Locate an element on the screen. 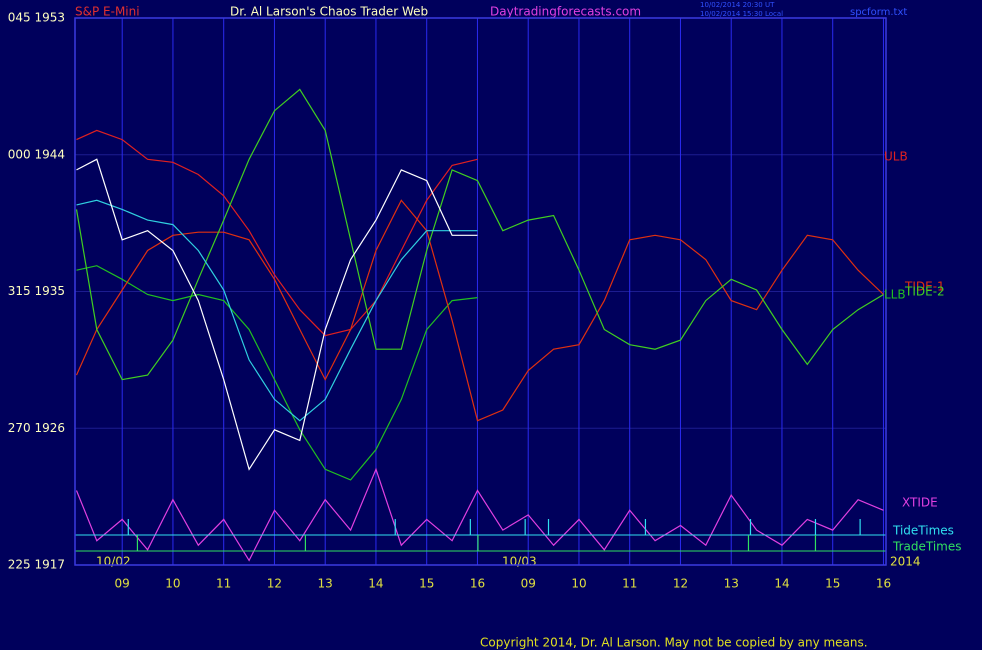 The height and width of the screenshot is (650, 982). y-tick-label: 000 1944 is located at coordinates (36, 154).